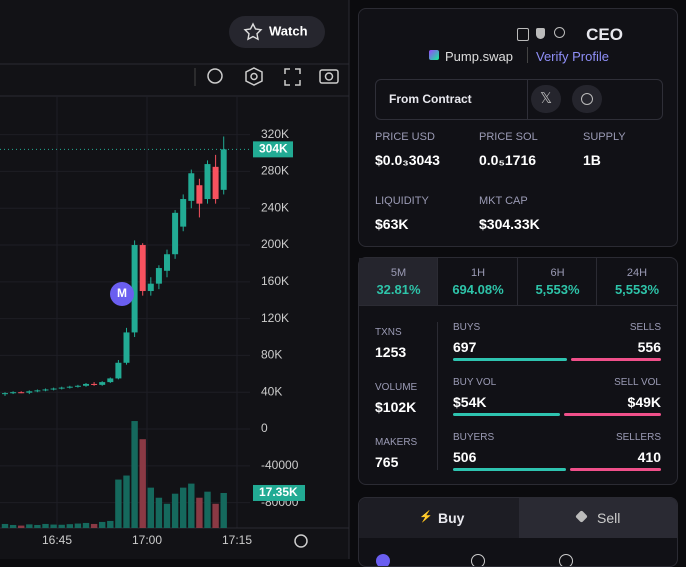 The width and height of the screenshot is (686, 567). What do you see at coordinates (402, 201) in the screenshot?
I see `stat-label: LIQUIDITY` at bounding box center [402, 201].